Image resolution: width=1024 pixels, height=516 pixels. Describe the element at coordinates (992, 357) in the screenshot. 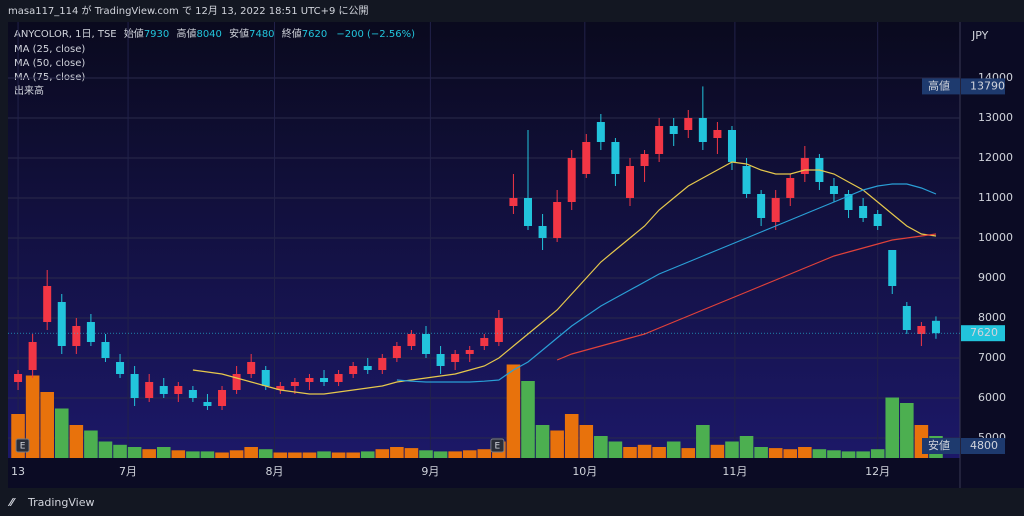

I see `y-tick-label: 7000` at that location.